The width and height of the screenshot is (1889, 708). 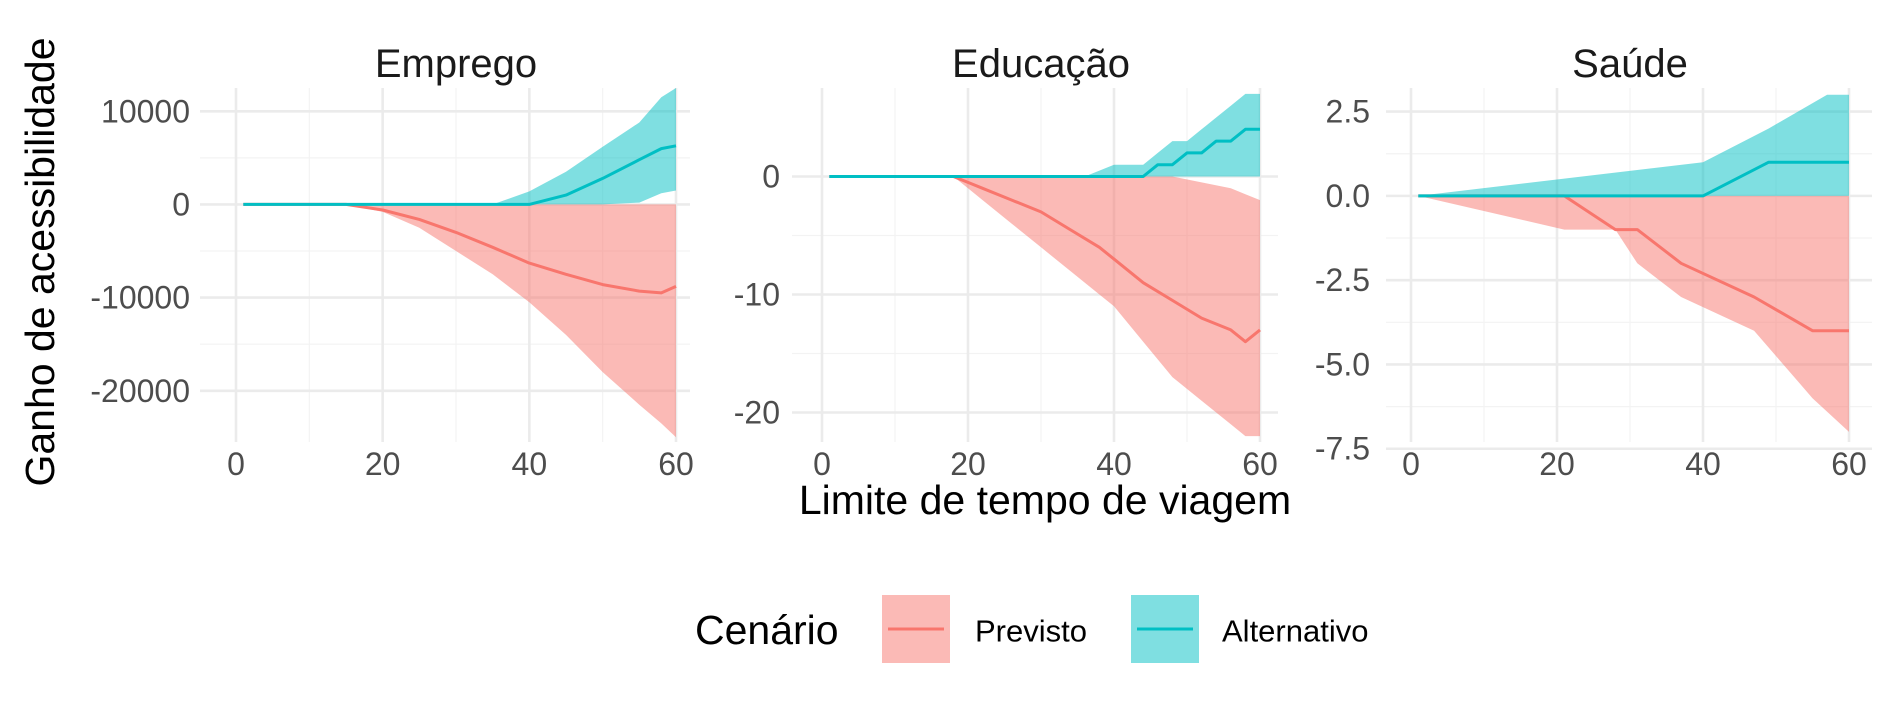 What do you see at coordinates (1348, 112) in the screenshot?
I see `y-tick-label: 2.5` at bounding box center [1348, 112].